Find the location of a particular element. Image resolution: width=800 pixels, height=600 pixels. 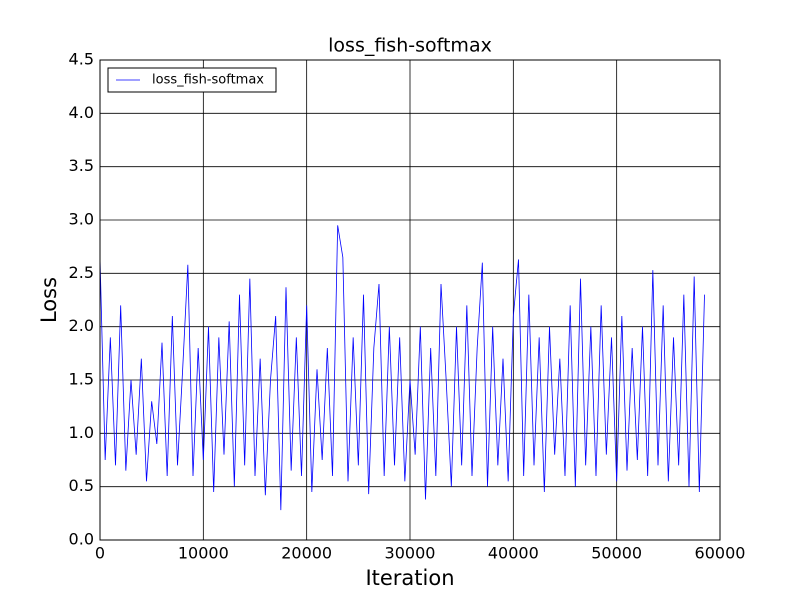

x-tick-label: 0 is located at coordinates (100, 553).